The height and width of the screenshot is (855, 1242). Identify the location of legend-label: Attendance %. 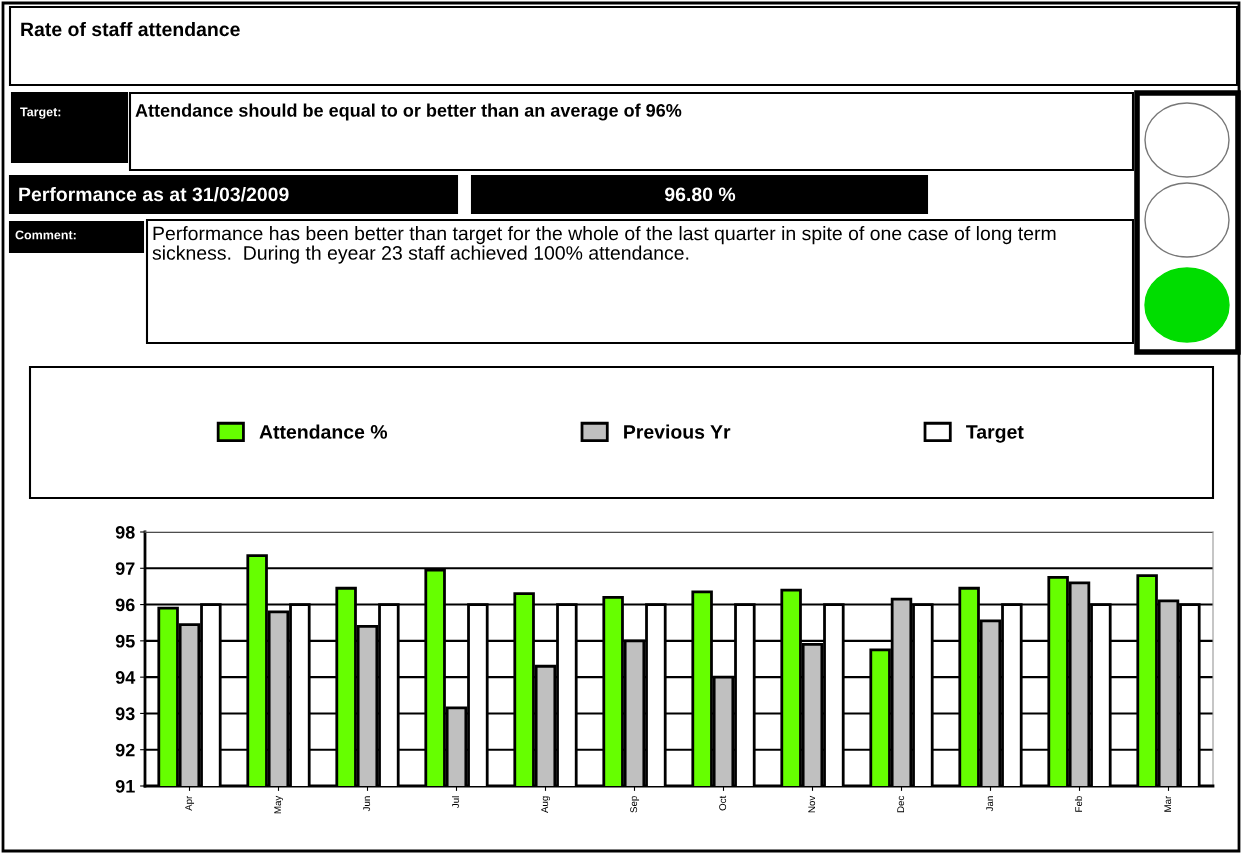
(323, 431).